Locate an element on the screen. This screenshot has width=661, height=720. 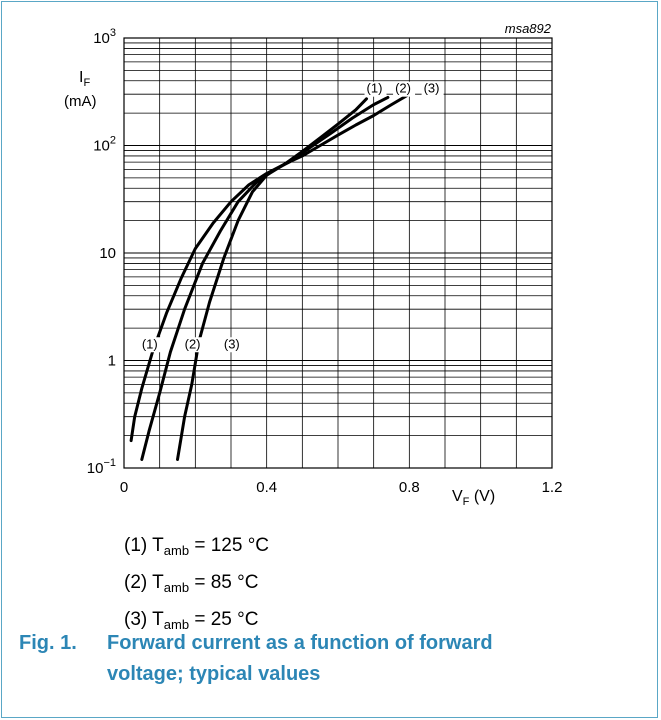
series-label-2-bottom: (2) is located at coordinates (193, 343).